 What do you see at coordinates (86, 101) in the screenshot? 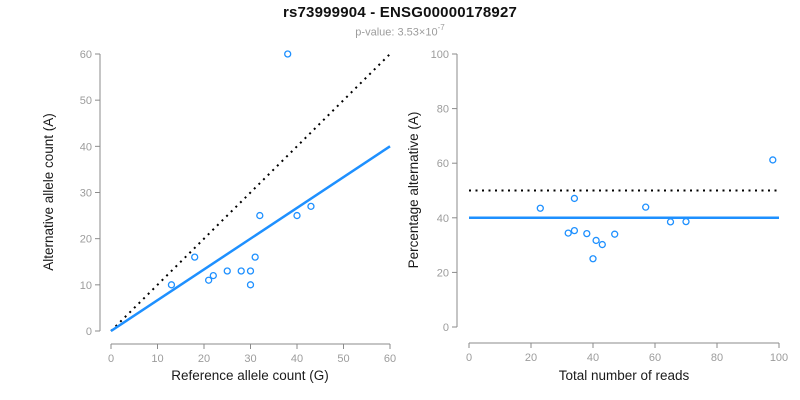
I see `y-tick-label: 50` at bounding box center [86, 101].